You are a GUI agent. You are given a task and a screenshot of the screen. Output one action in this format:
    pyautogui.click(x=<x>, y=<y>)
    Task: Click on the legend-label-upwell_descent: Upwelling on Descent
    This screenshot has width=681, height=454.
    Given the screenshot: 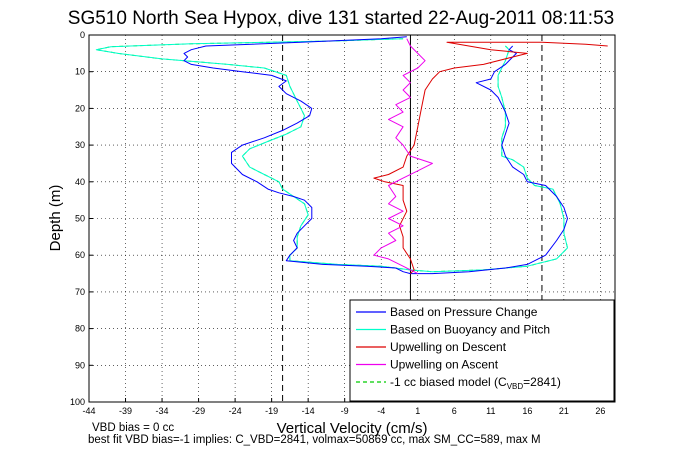 What is the action you would take?
    pyautogui.click(x=448, y=347)
    